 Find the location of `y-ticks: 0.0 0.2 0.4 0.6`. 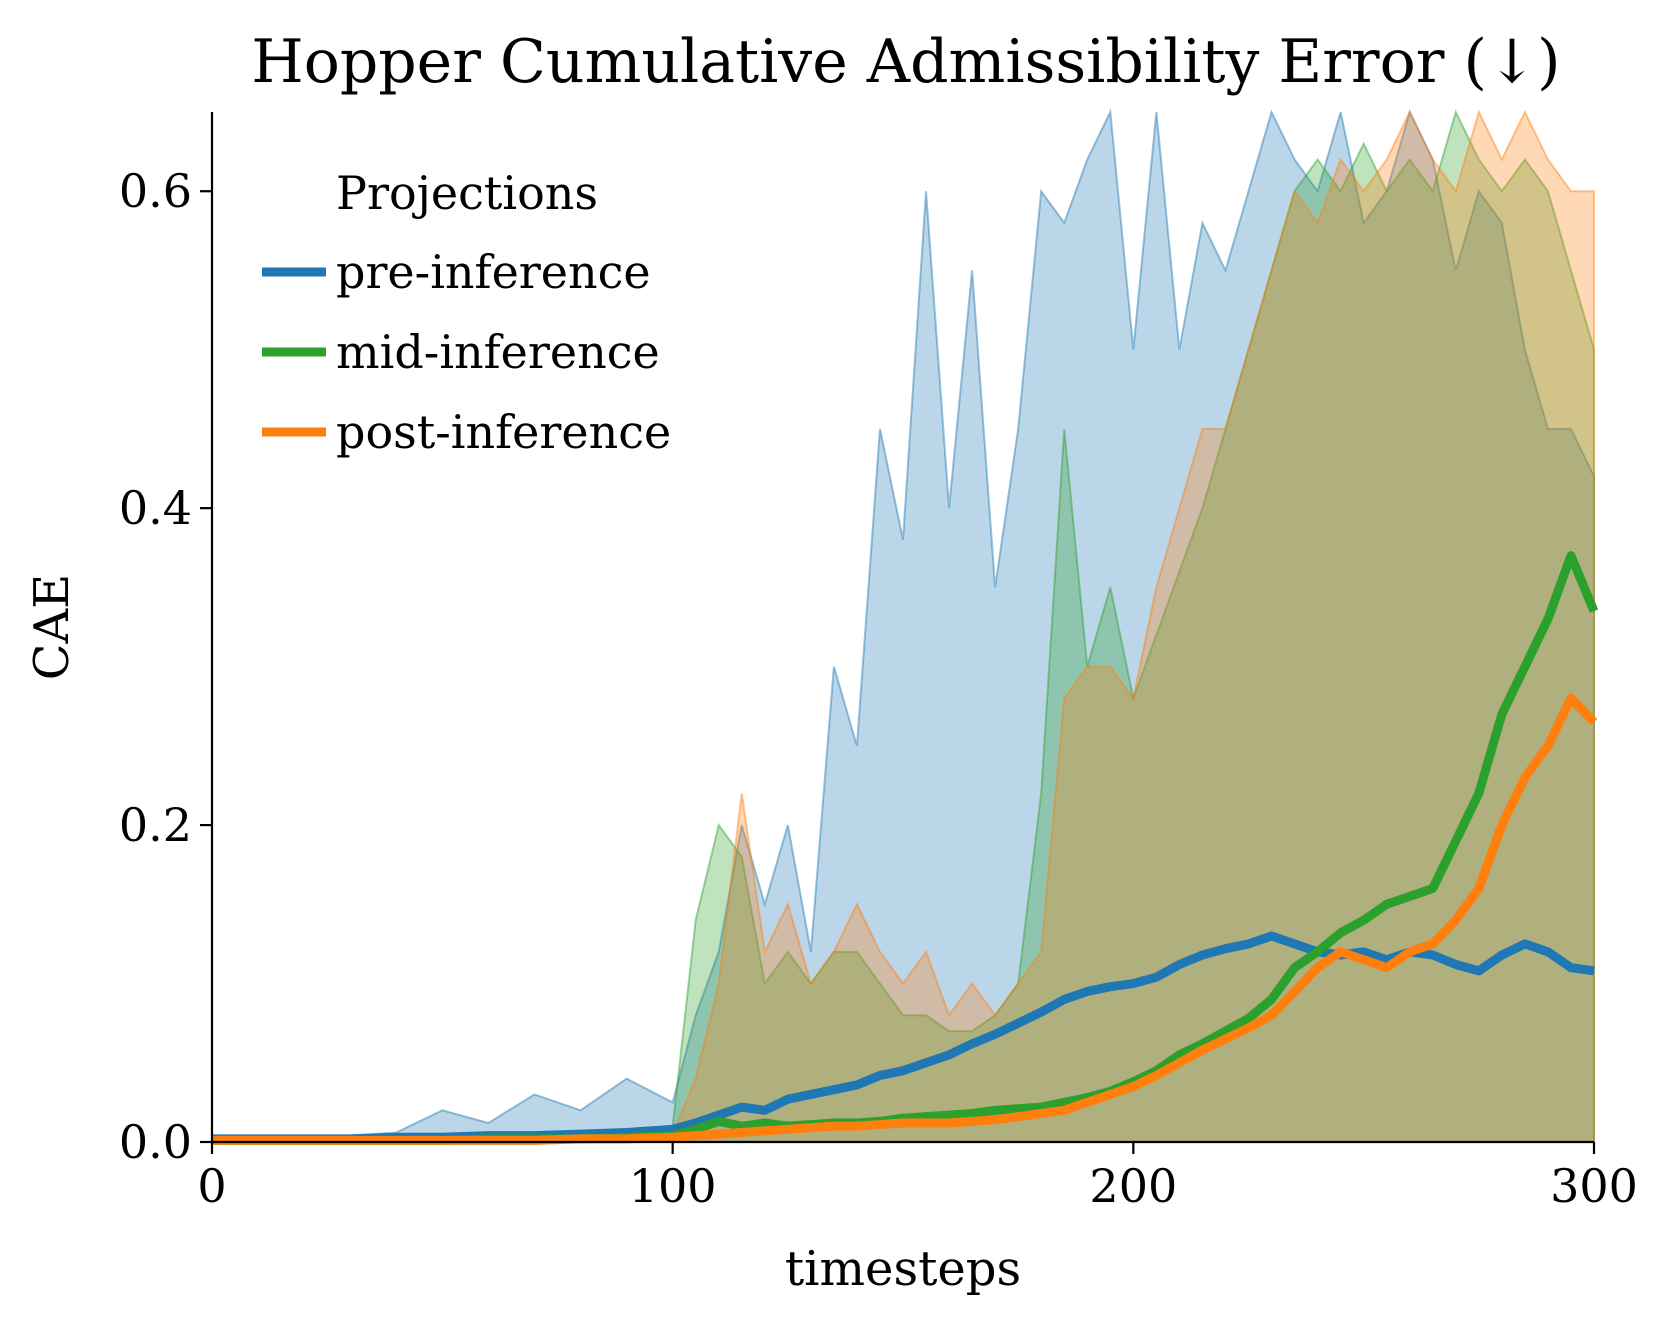

y-ticks: 0.0 0.2 0.4 0.6 is located at coordinates (165, 666).